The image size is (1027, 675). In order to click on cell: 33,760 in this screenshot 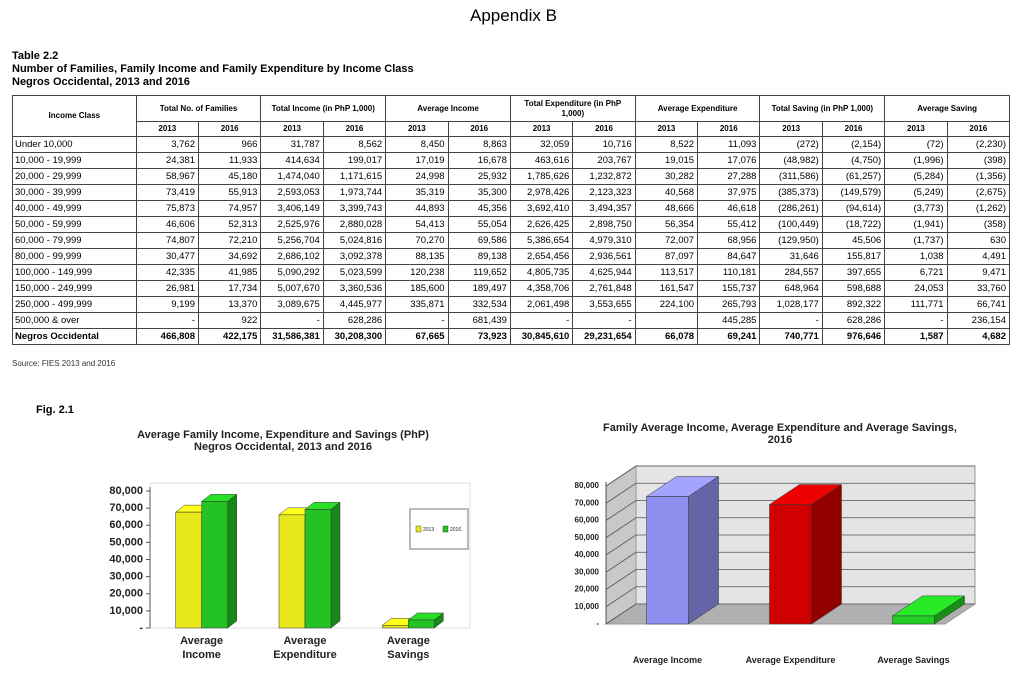, I will do `click(978, 288)`.